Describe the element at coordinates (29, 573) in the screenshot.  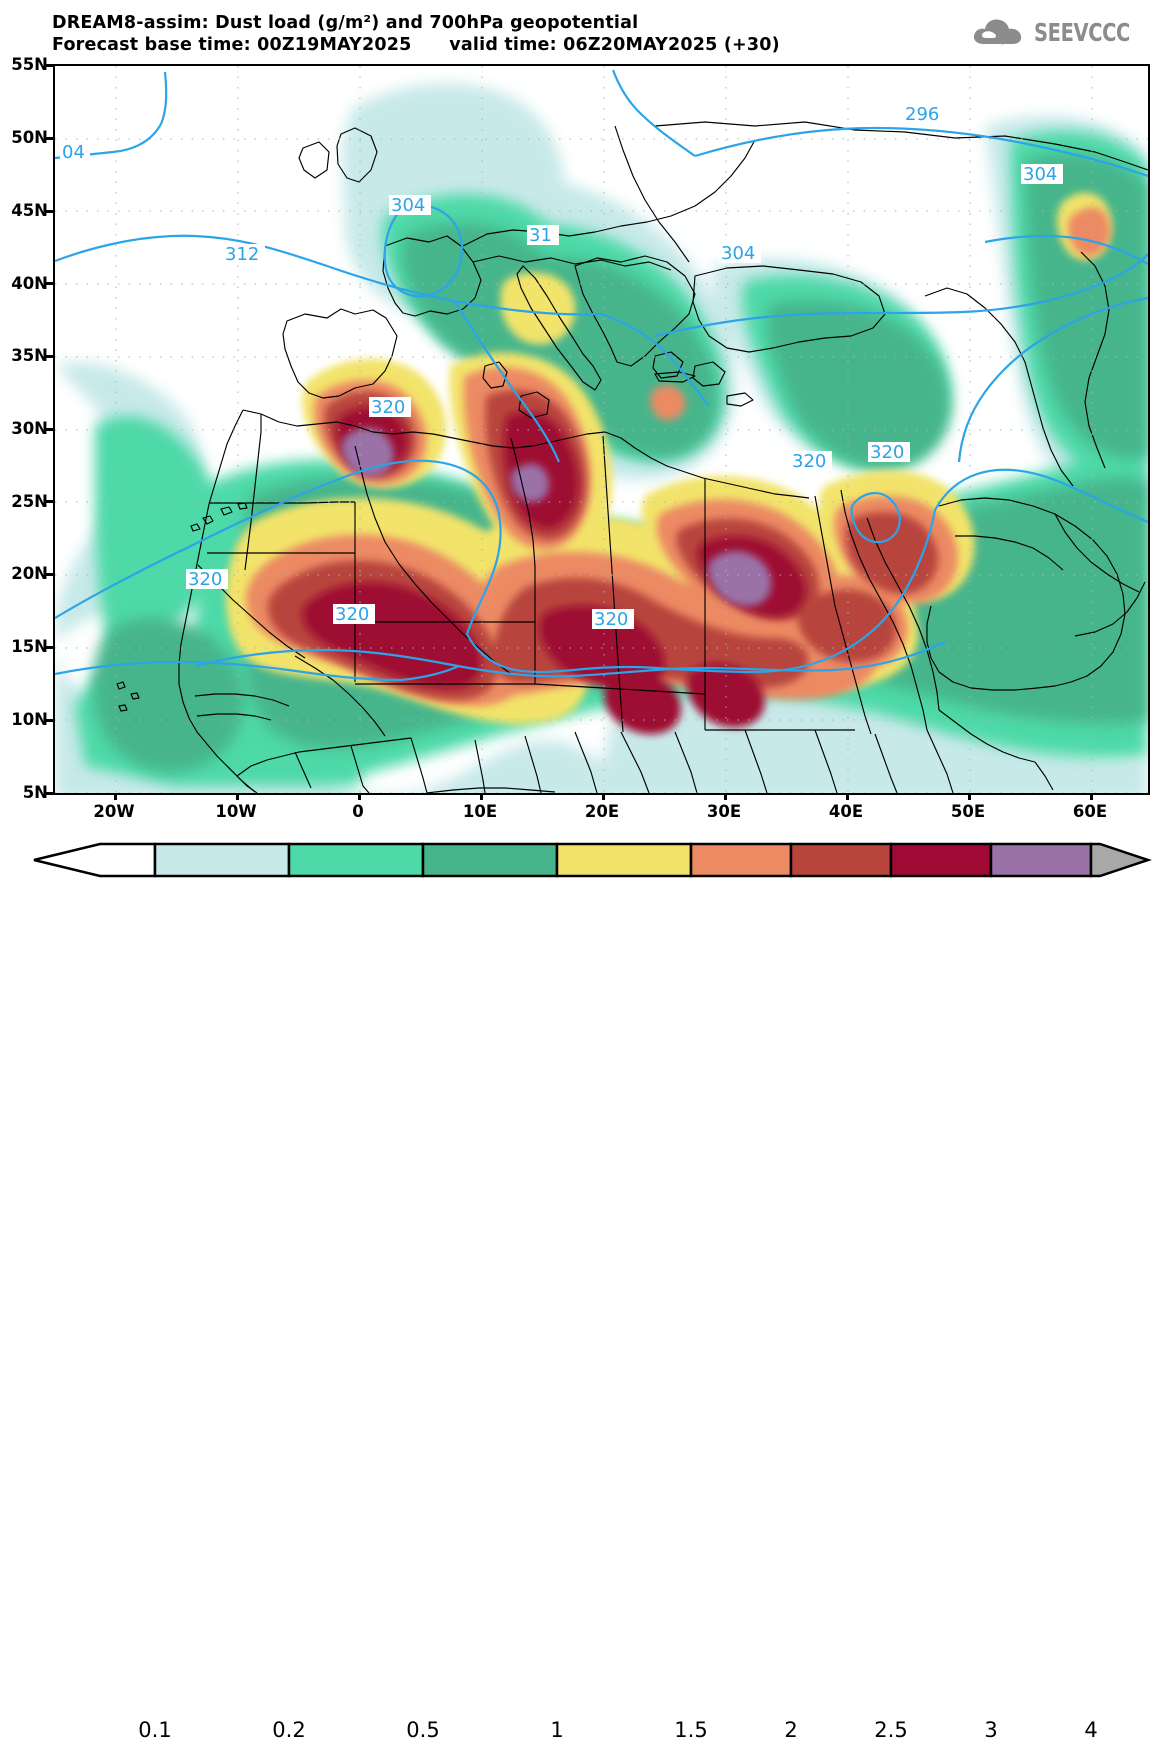
I see `y-tick-label: 20N` at that location.